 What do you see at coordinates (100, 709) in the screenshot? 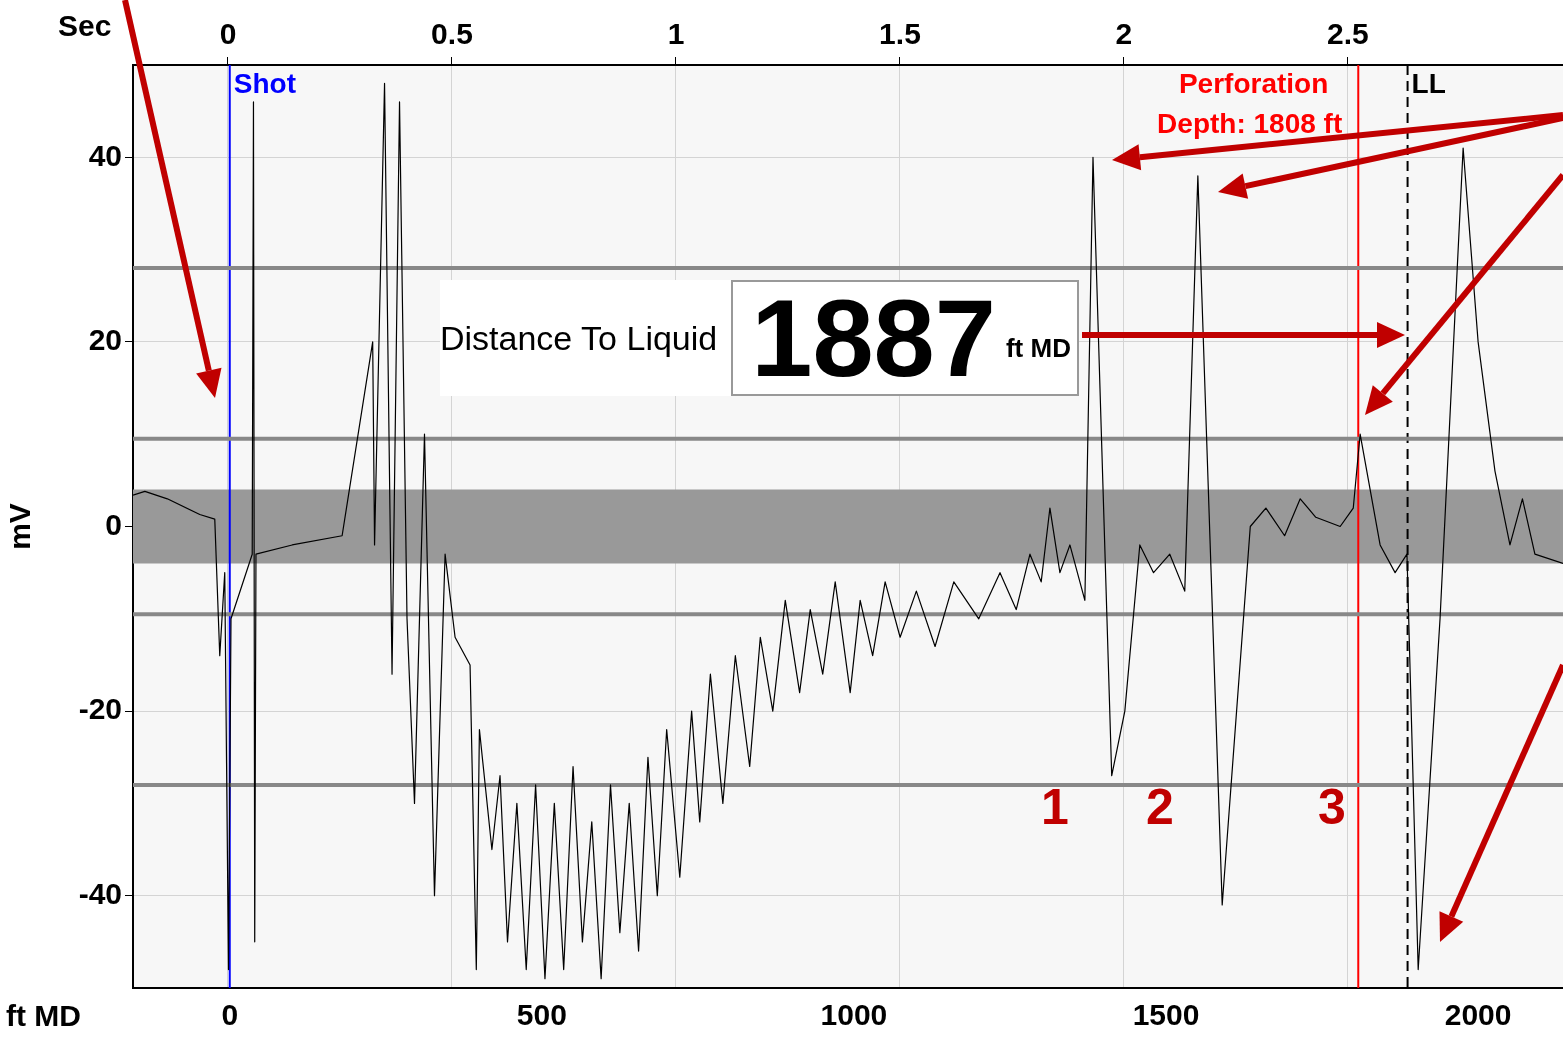
I see `y-tick-label: -20` at bounding box center [100, 709].